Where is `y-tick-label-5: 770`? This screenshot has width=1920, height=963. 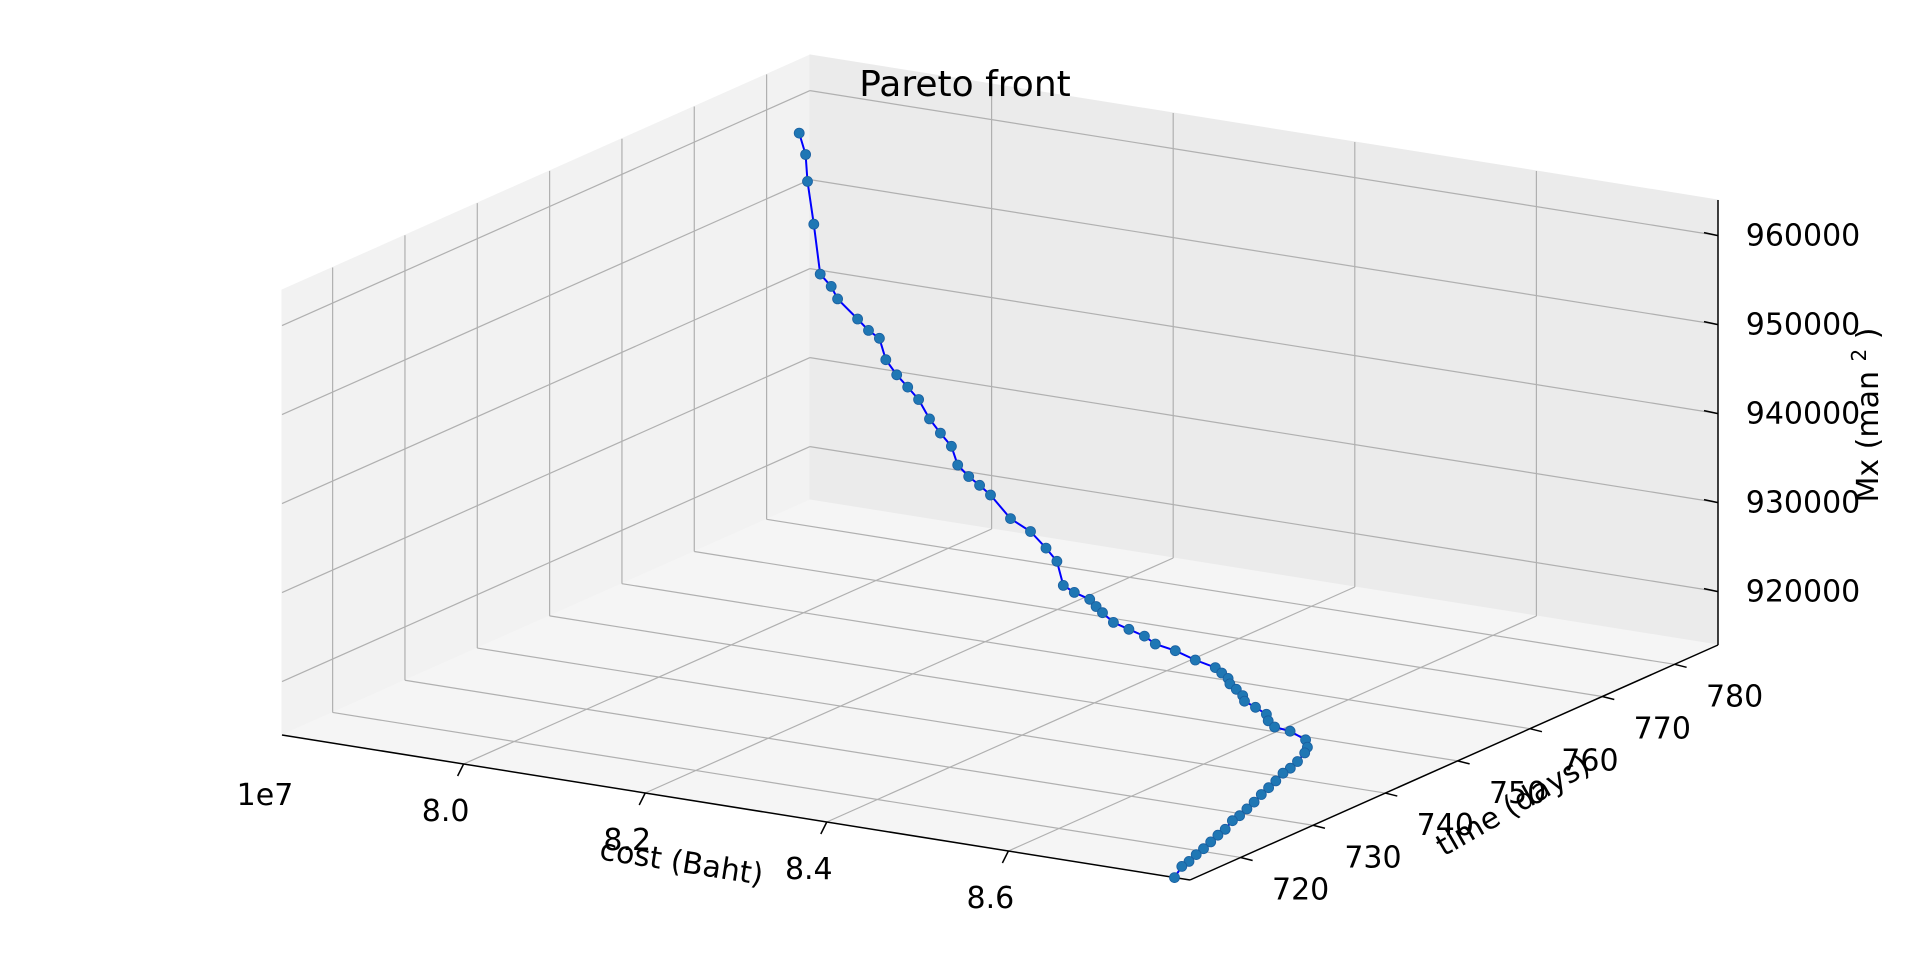 y-tick-label-5: 770 is located at coordinates (1662, 729).